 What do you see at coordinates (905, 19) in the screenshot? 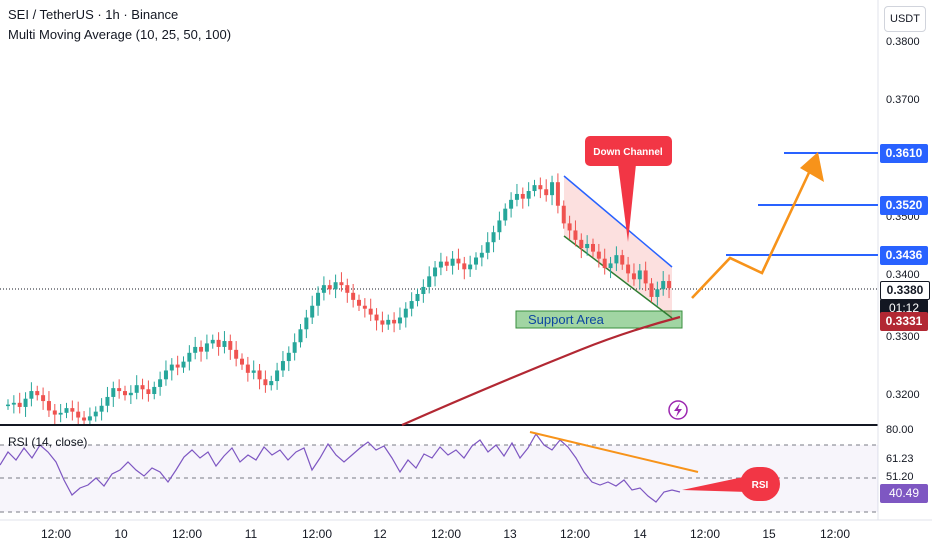
I see `currency-button: USDT` at bounding box center [905, 19].